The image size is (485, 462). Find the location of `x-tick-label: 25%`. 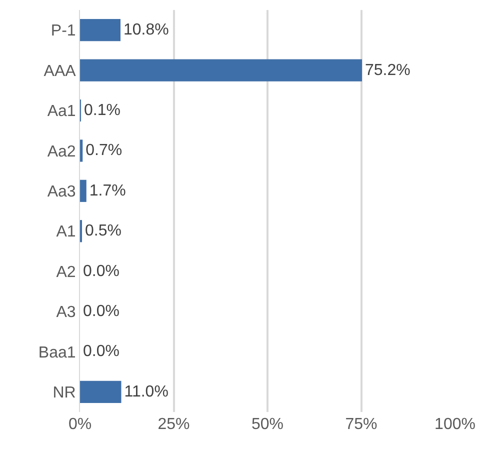

x-tick-label: 25% is located at coordinates (174, 424).